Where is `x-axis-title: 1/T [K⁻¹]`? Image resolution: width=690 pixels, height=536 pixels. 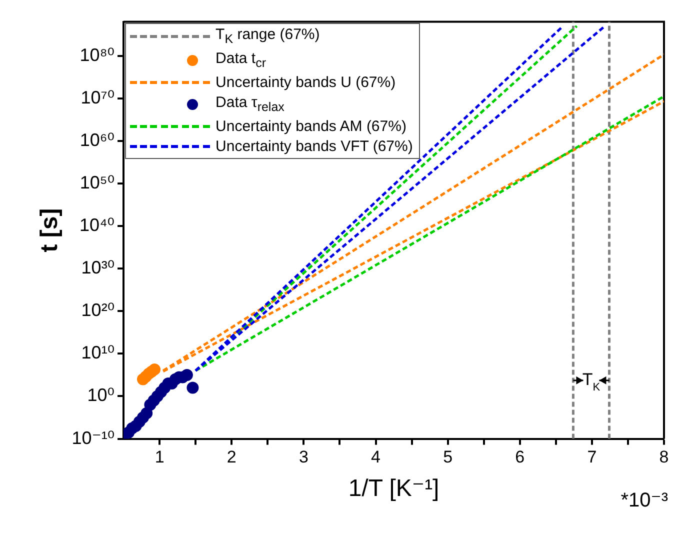 x-axis-title: 1/T [K⁻¹] is located at coordinates (394, 488).